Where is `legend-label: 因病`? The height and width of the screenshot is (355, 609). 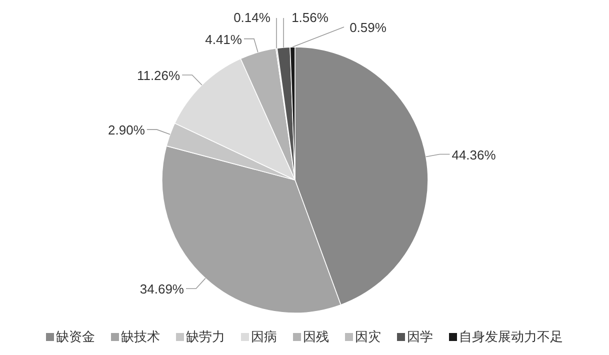
legend-label: 因病 is located at coordinates (264, 336).